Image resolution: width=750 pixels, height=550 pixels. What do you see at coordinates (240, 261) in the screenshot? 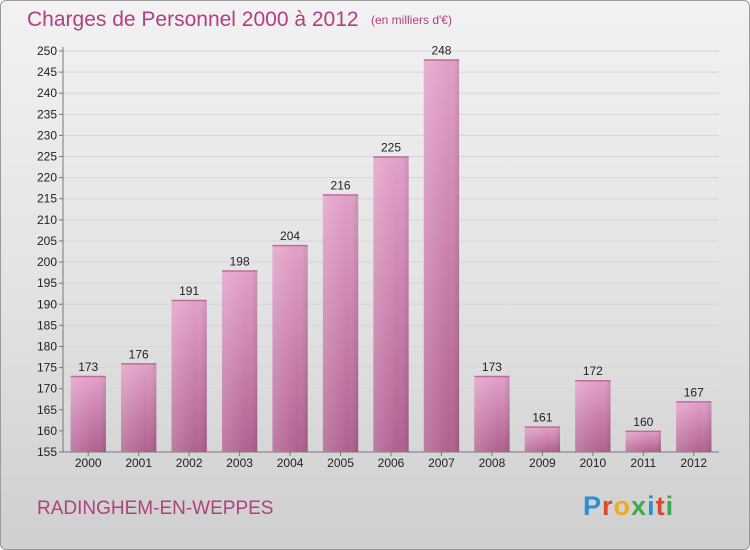
I see `data-label: 198` at bounding box center [240, 261].